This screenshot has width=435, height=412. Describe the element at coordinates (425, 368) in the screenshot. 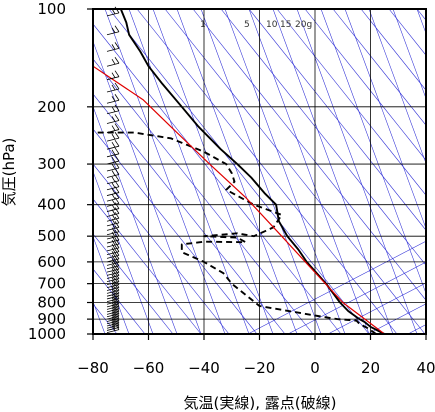

I see `x-tick-label: 40` at that location.